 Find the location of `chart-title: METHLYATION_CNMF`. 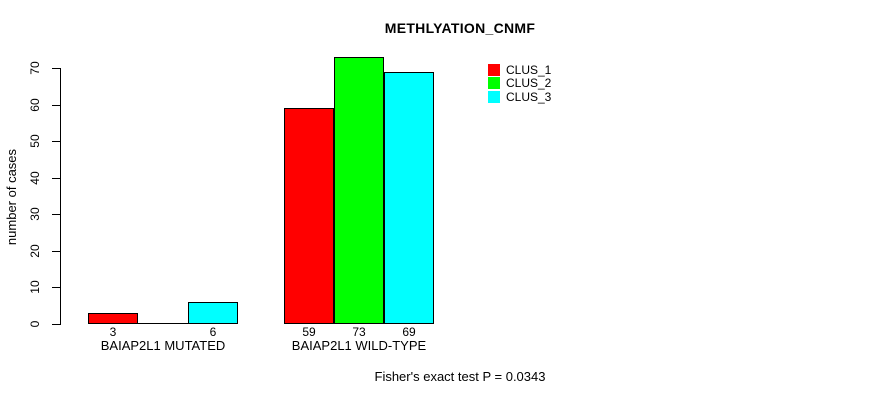

chart-title: METHLYATION_CNMF is located at coordinates (460, 28).